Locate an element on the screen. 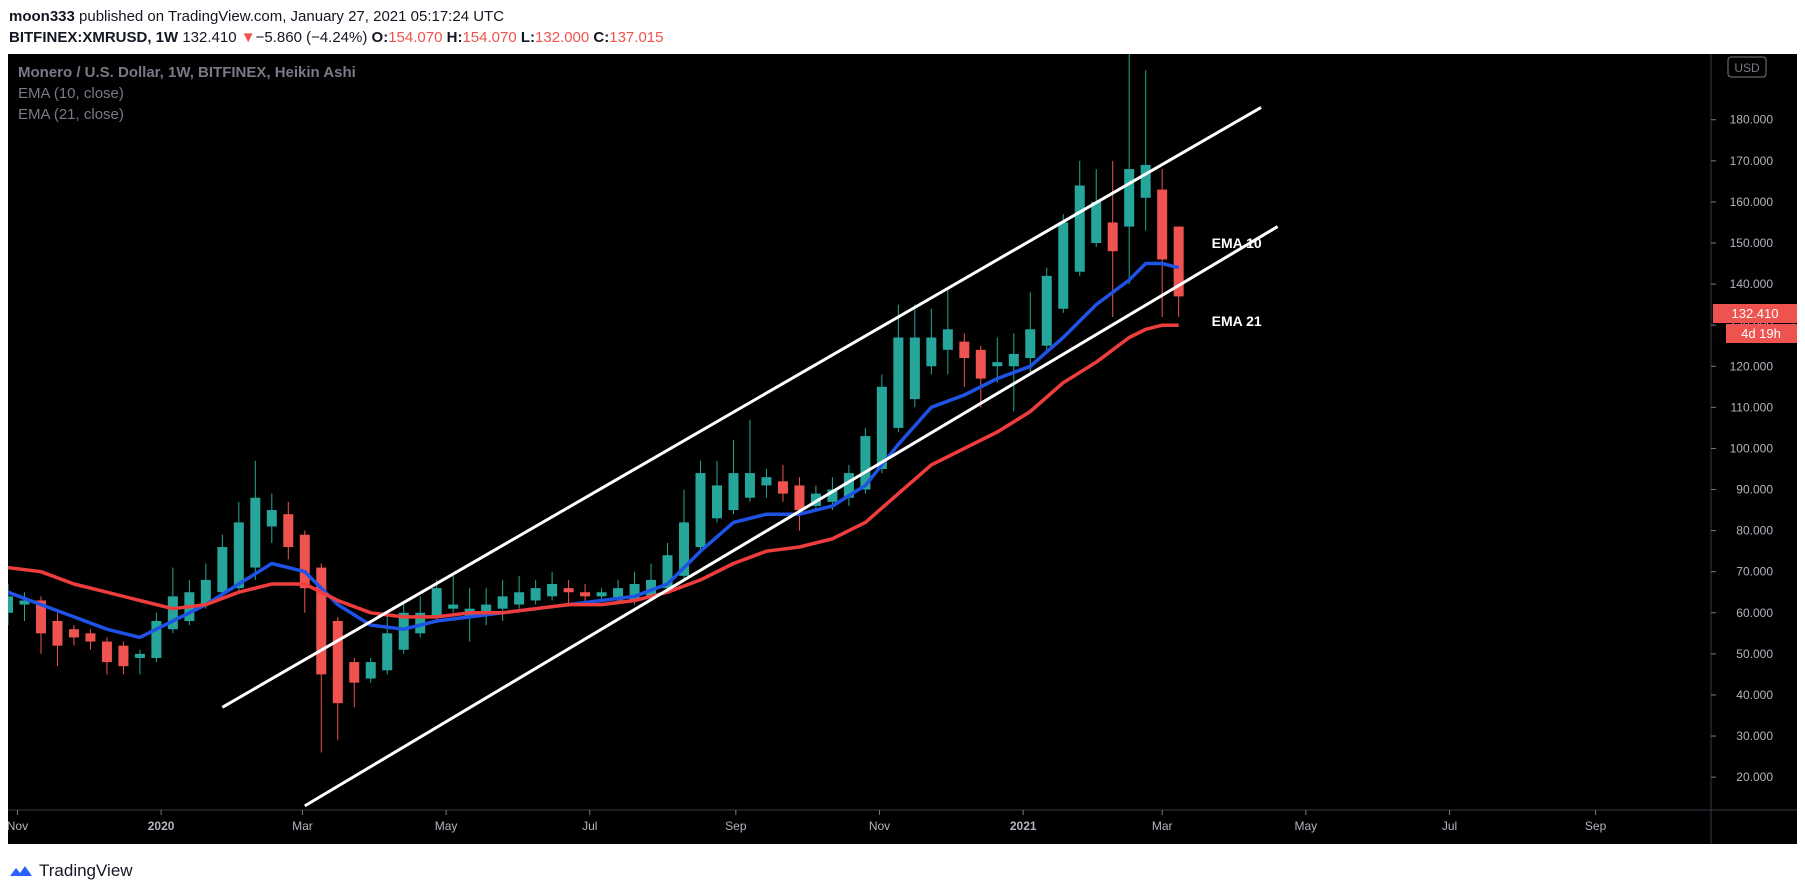 The width and height of the screenshot is (1805, 895). last-price-tag-label: 132.410 is located at coordinates (1755, 313).